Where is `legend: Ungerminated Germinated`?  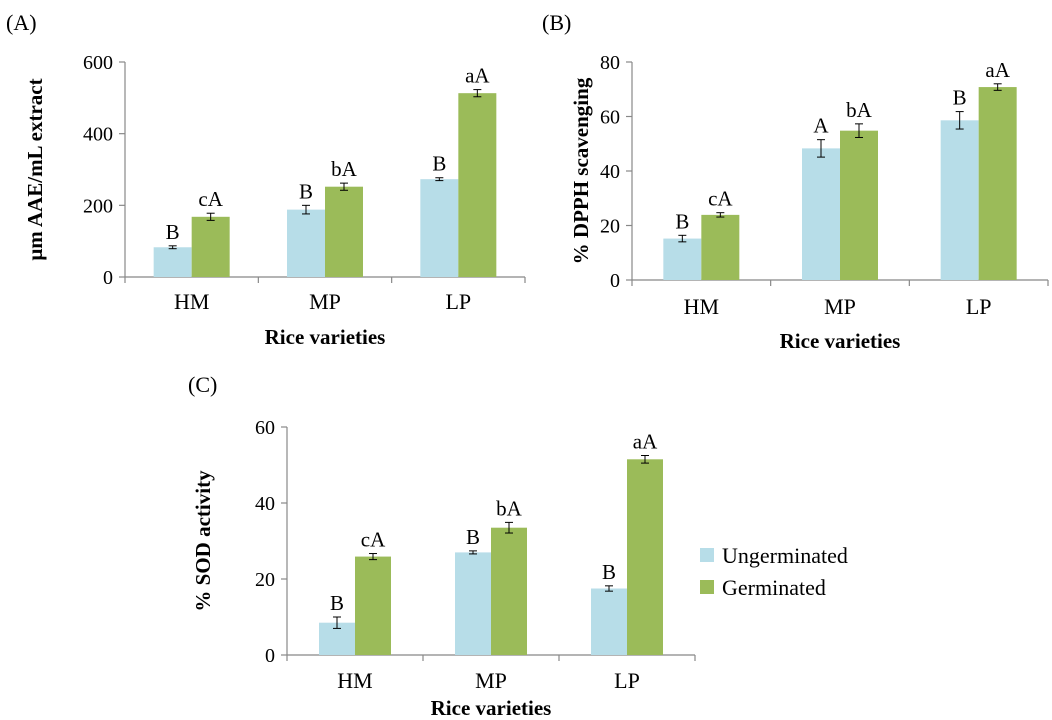
legend: Ungerminated Germinated is located at coordinates (774, 571).